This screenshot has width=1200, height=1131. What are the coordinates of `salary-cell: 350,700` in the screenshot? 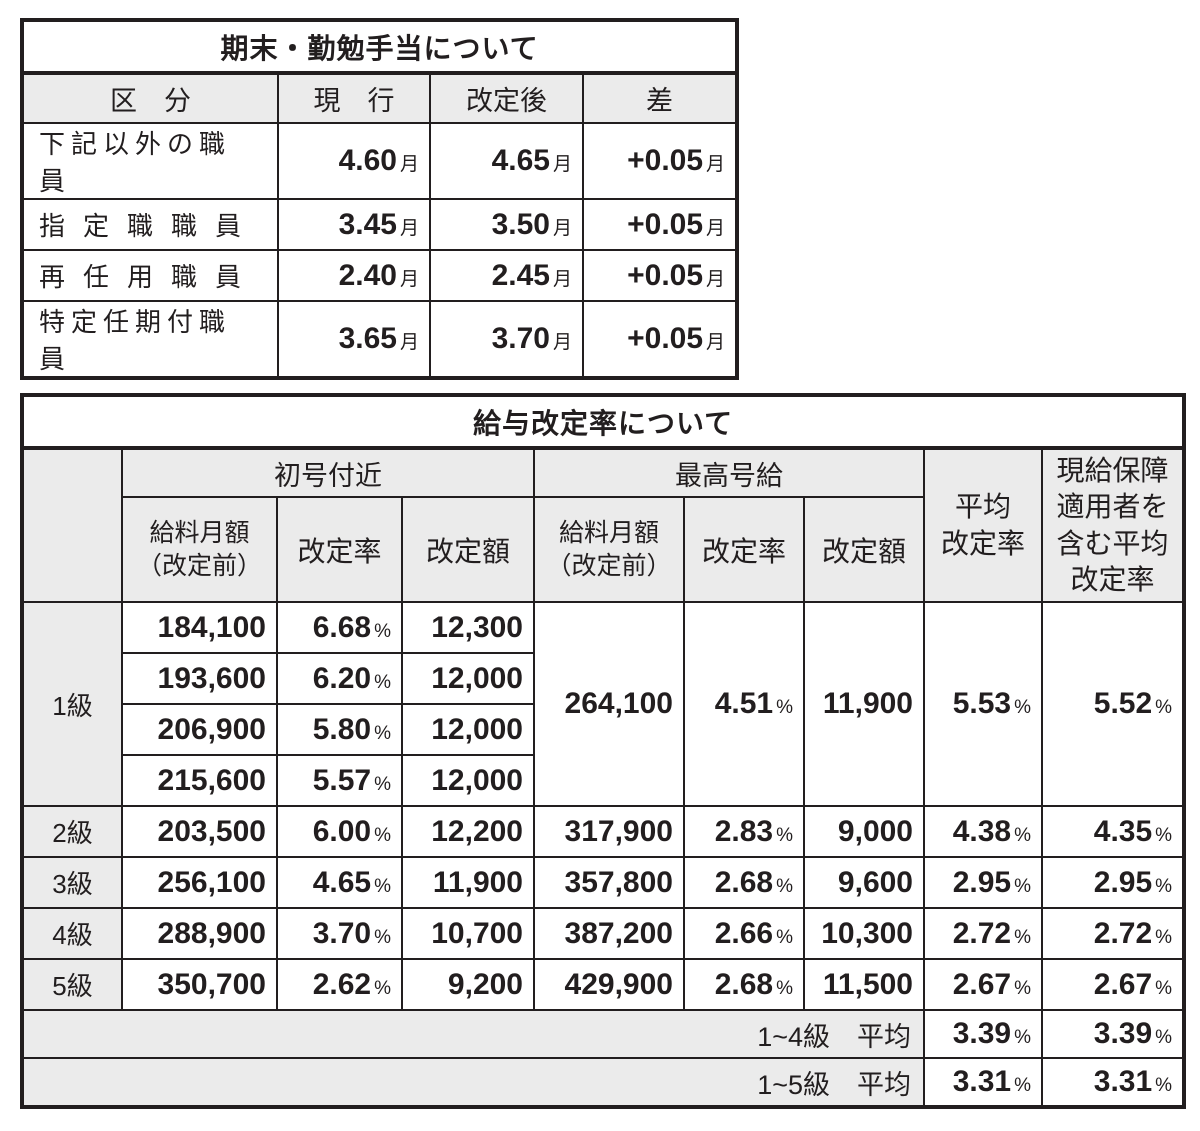 It's located at (199, 984).